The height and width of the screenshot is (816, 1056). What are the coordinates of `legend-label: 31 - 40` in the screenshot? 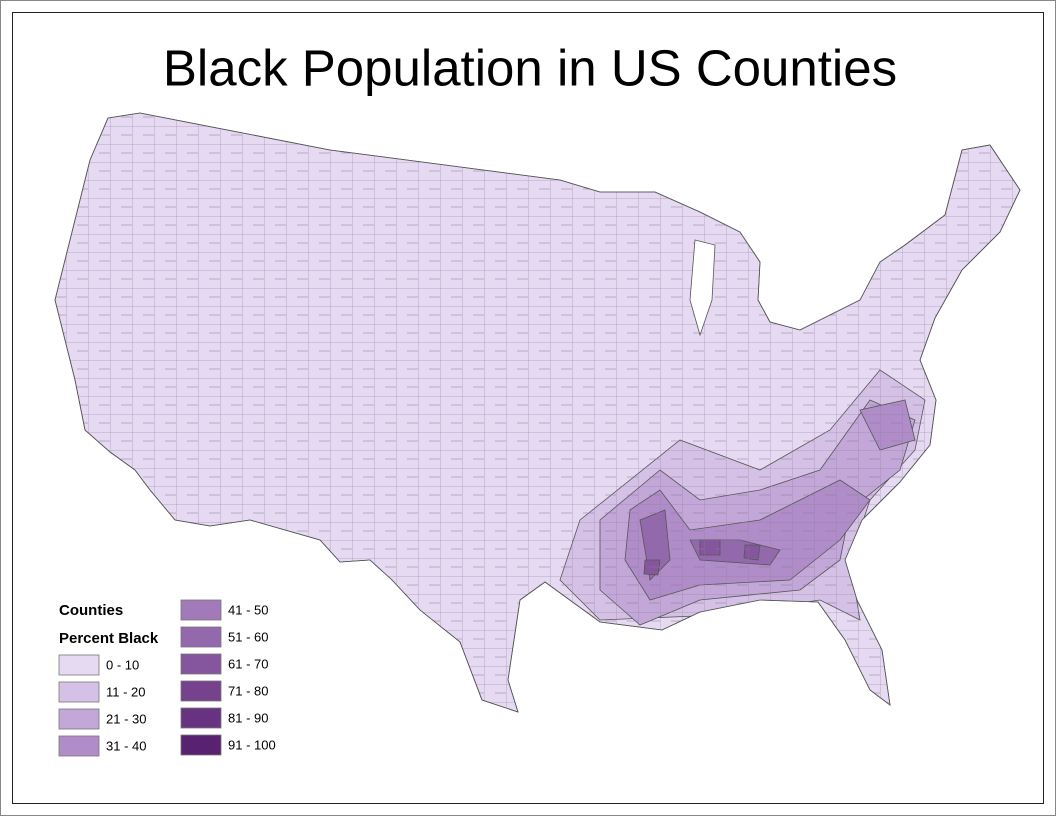 It's located at (126, 745).